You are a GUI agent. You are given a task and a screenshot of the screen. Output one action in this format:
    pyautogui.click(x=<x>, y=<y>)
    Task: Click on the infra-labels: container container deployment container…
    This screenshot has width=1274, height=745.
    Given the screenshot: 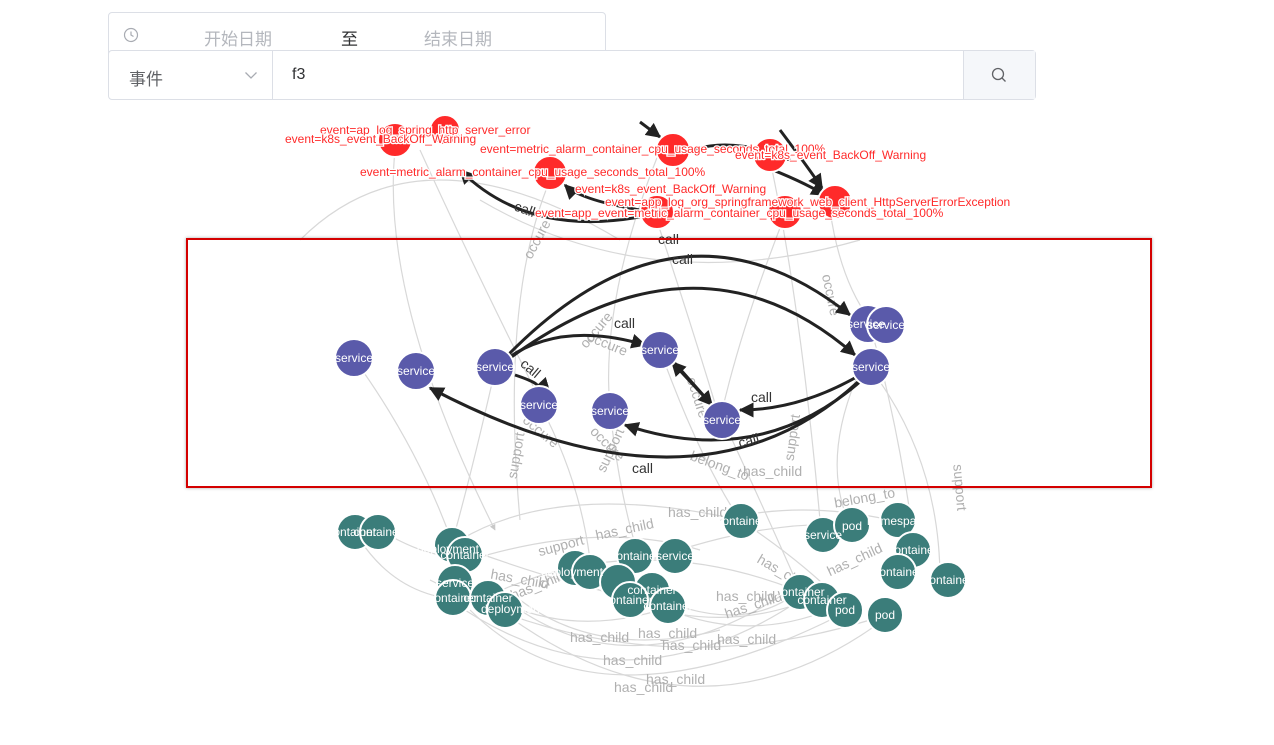 What is the action you would take?
    pyautogui.click(x=649, y=568)
    